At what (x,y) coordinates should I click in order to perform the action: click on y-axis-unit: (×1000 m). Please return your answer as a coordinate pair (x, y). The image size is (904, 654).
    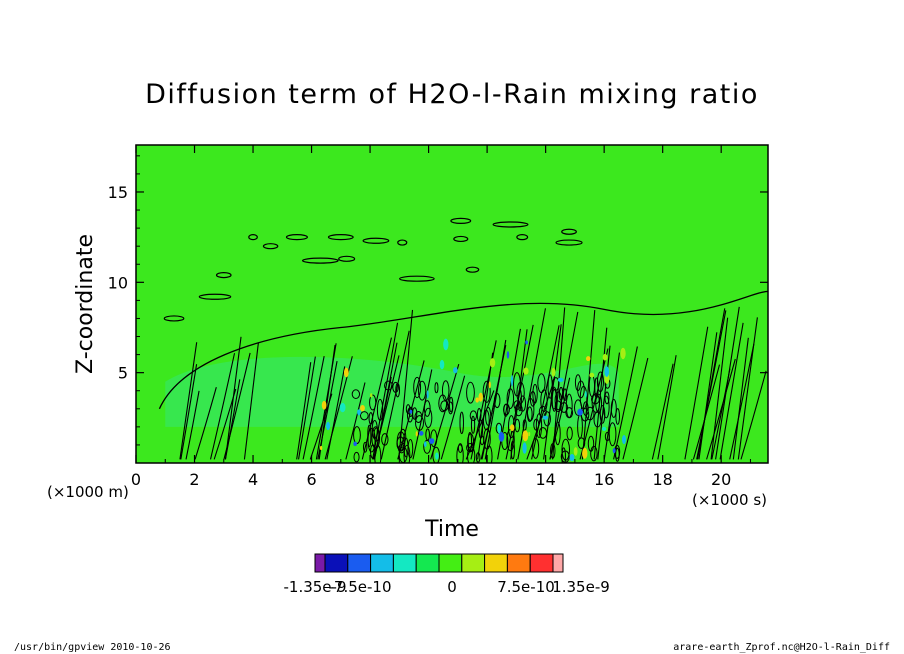
    Looking at the image, I should click on (88, 492).